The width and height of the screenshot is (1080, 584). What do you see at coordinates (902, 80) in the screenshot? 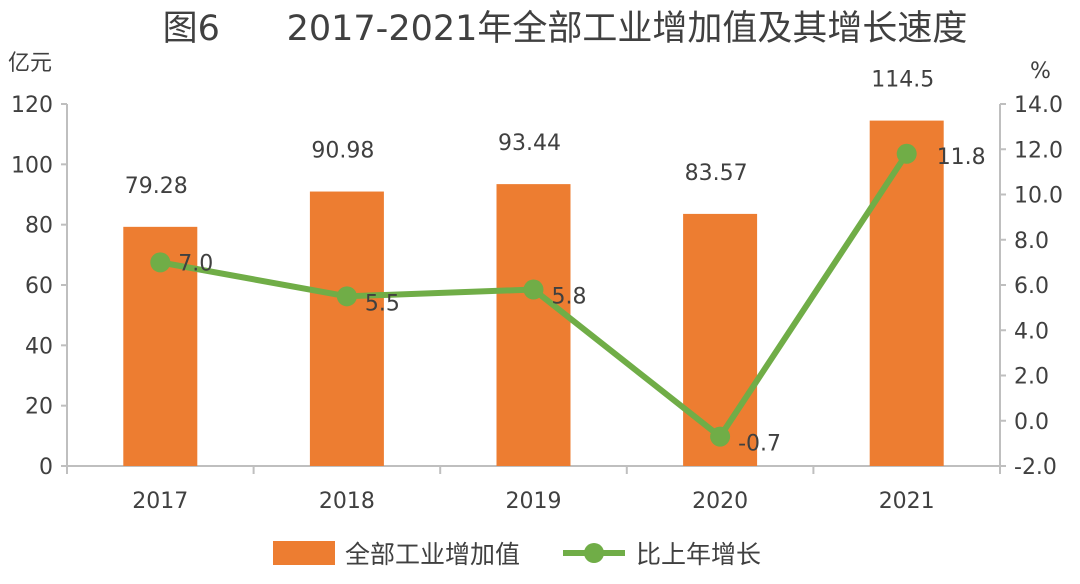
I see `bar-data-label: 114.5` at bounding box center [902, 80].